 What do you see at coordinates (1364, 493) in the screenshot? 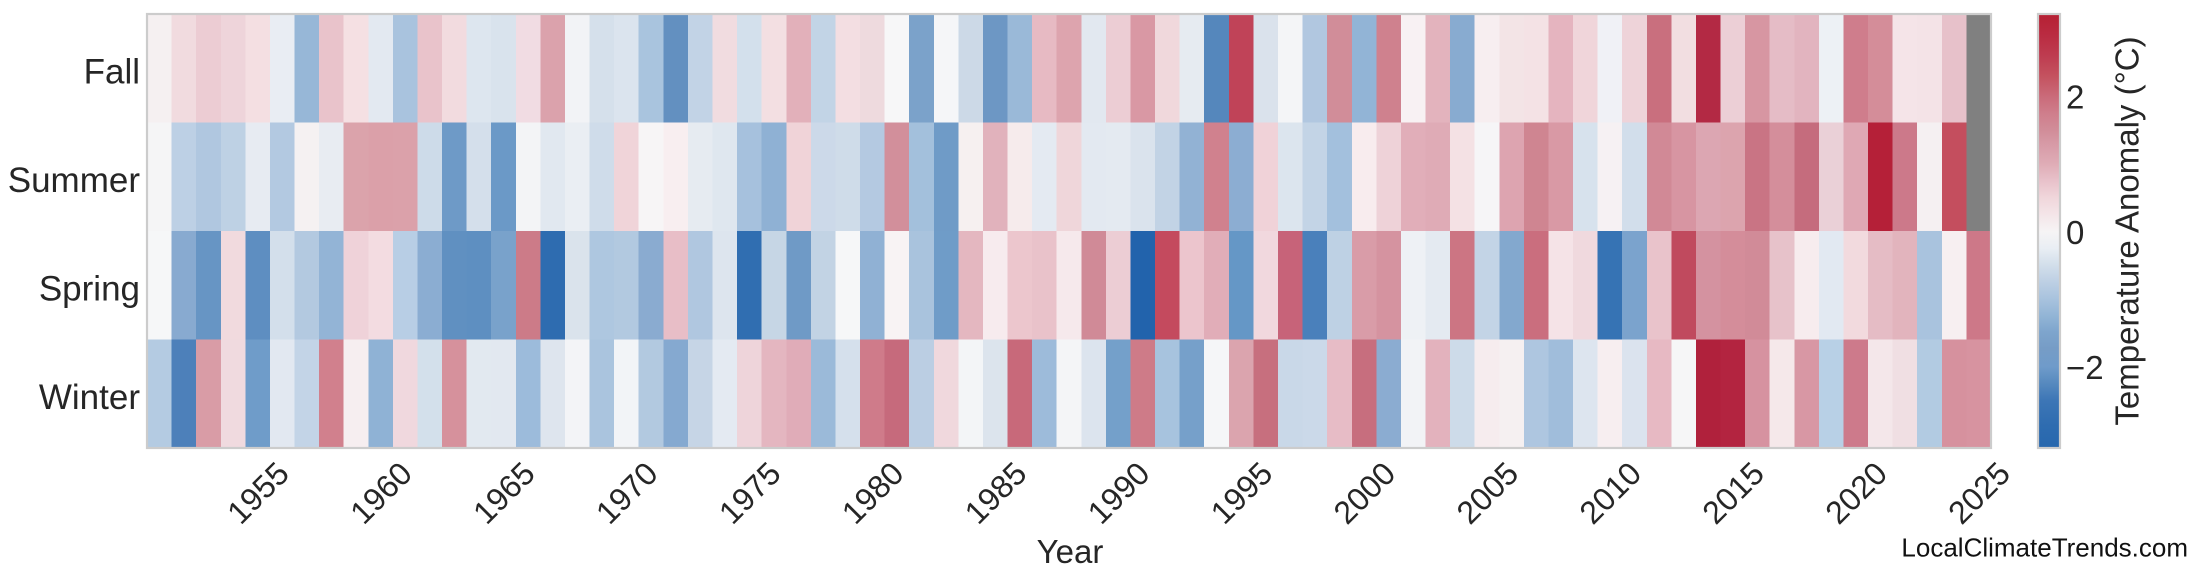
I see `svg-text: 2000` at bounding box center [1364, 493].